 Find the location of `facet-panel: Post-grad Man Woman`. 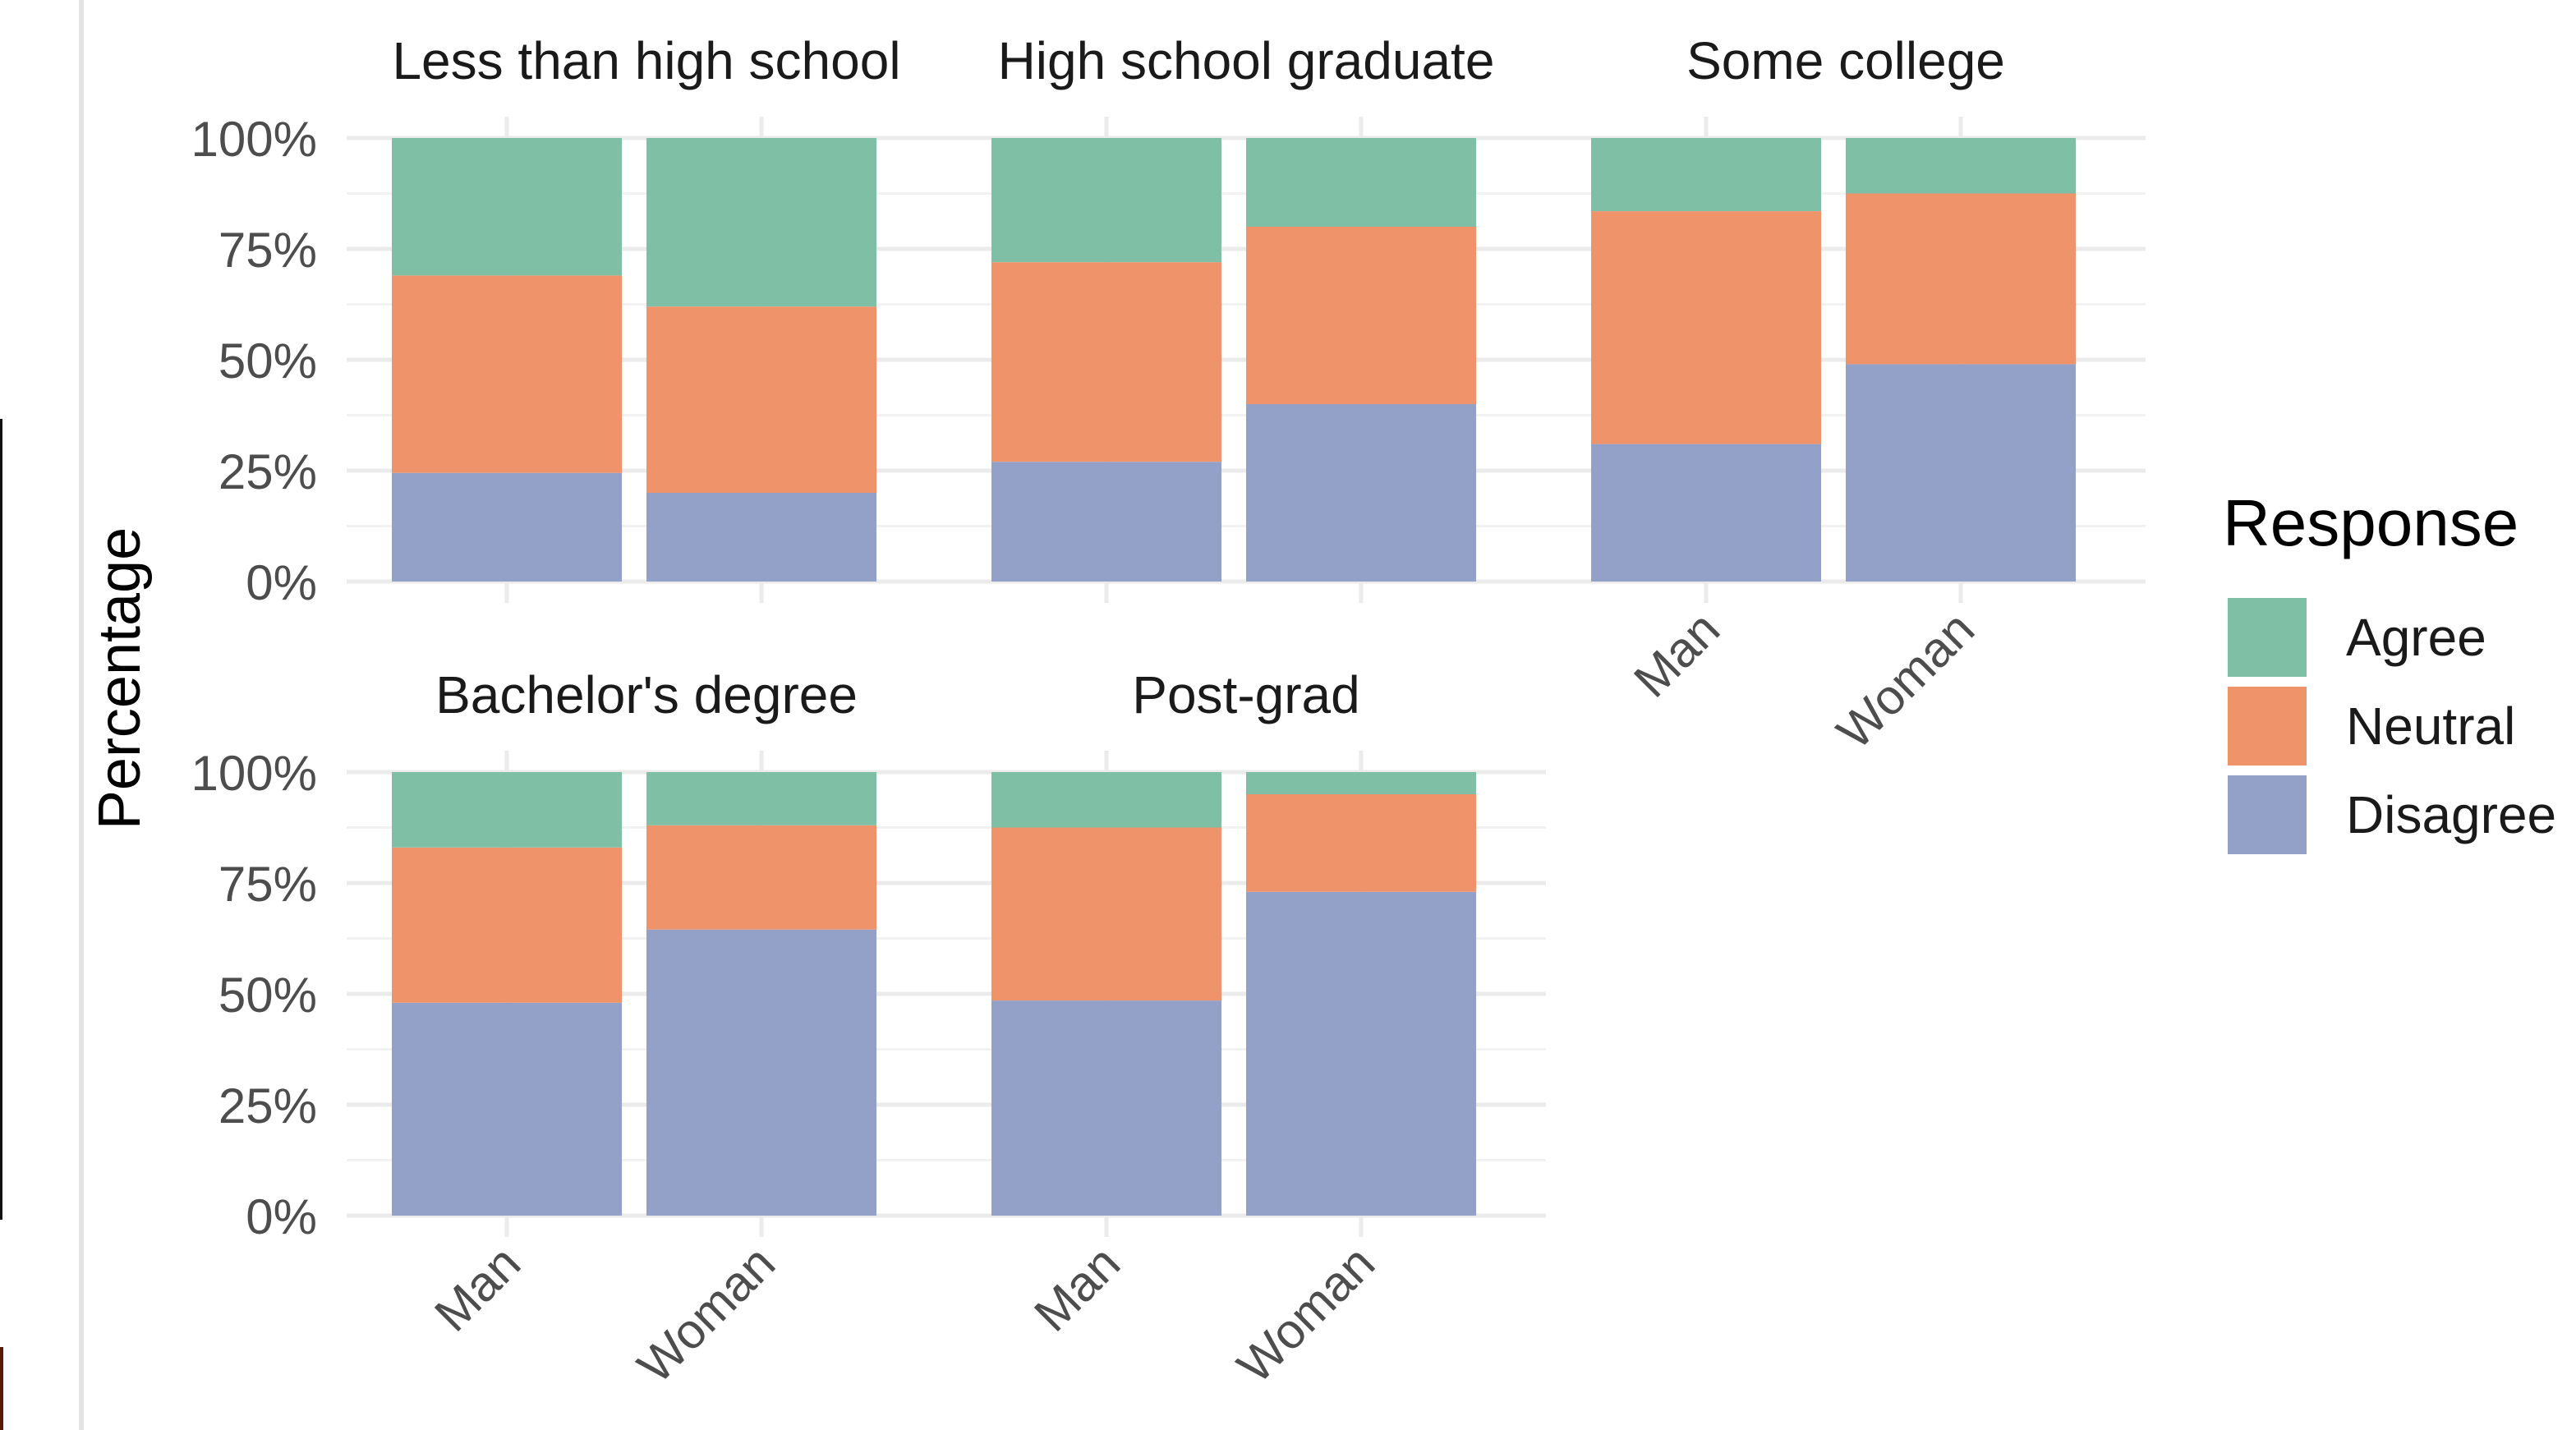

facet-panel: Post-grad Man Woman is located at coordinates (1246, 1029).